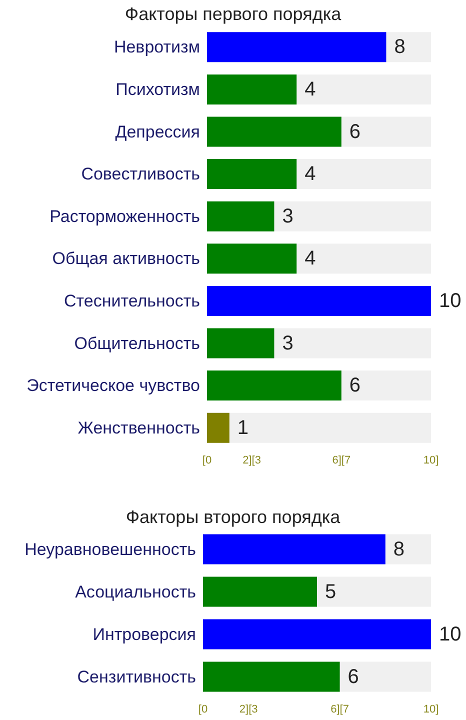 This screenshot has height=720, width=466. Describe the element at coordinates (144, 634) in the screenshot. I see `y-tick-label: Интроверсия` at that location.